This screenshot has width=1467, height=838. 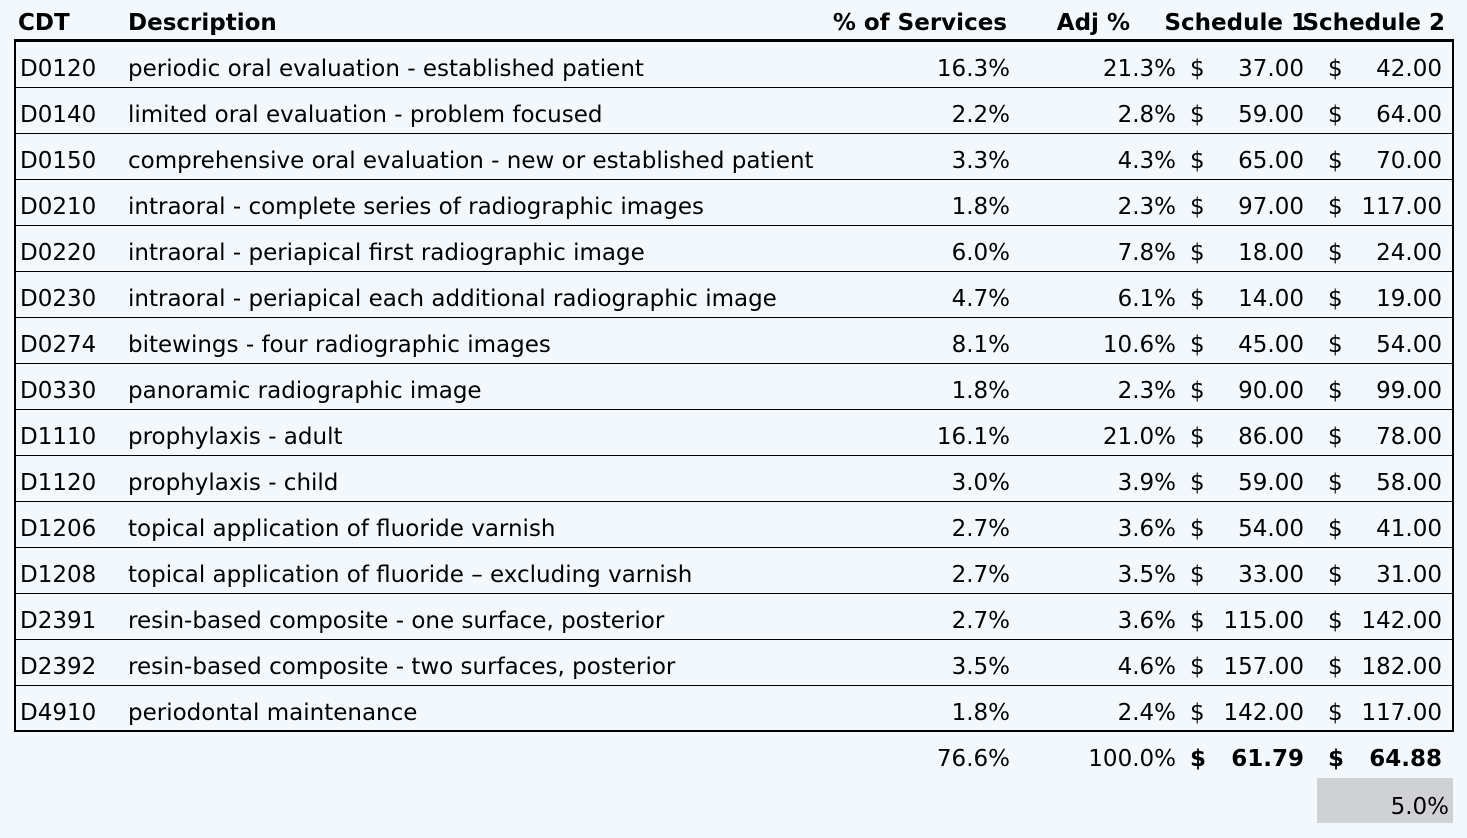 I want to click on schedule-1-fee: 142.00, so click(x=1263, y=713).